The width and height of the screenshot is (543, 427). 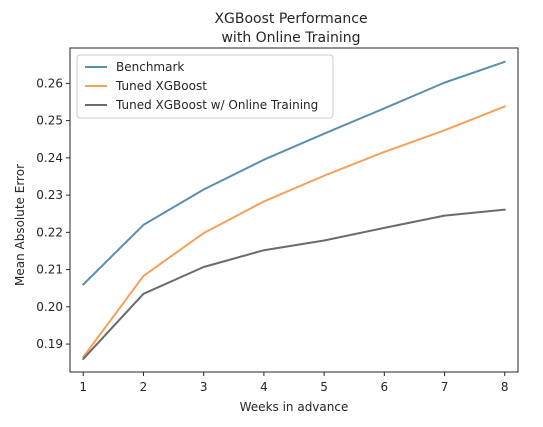 I want to click on x-tick-label: 3, so click(x=204, y=387).